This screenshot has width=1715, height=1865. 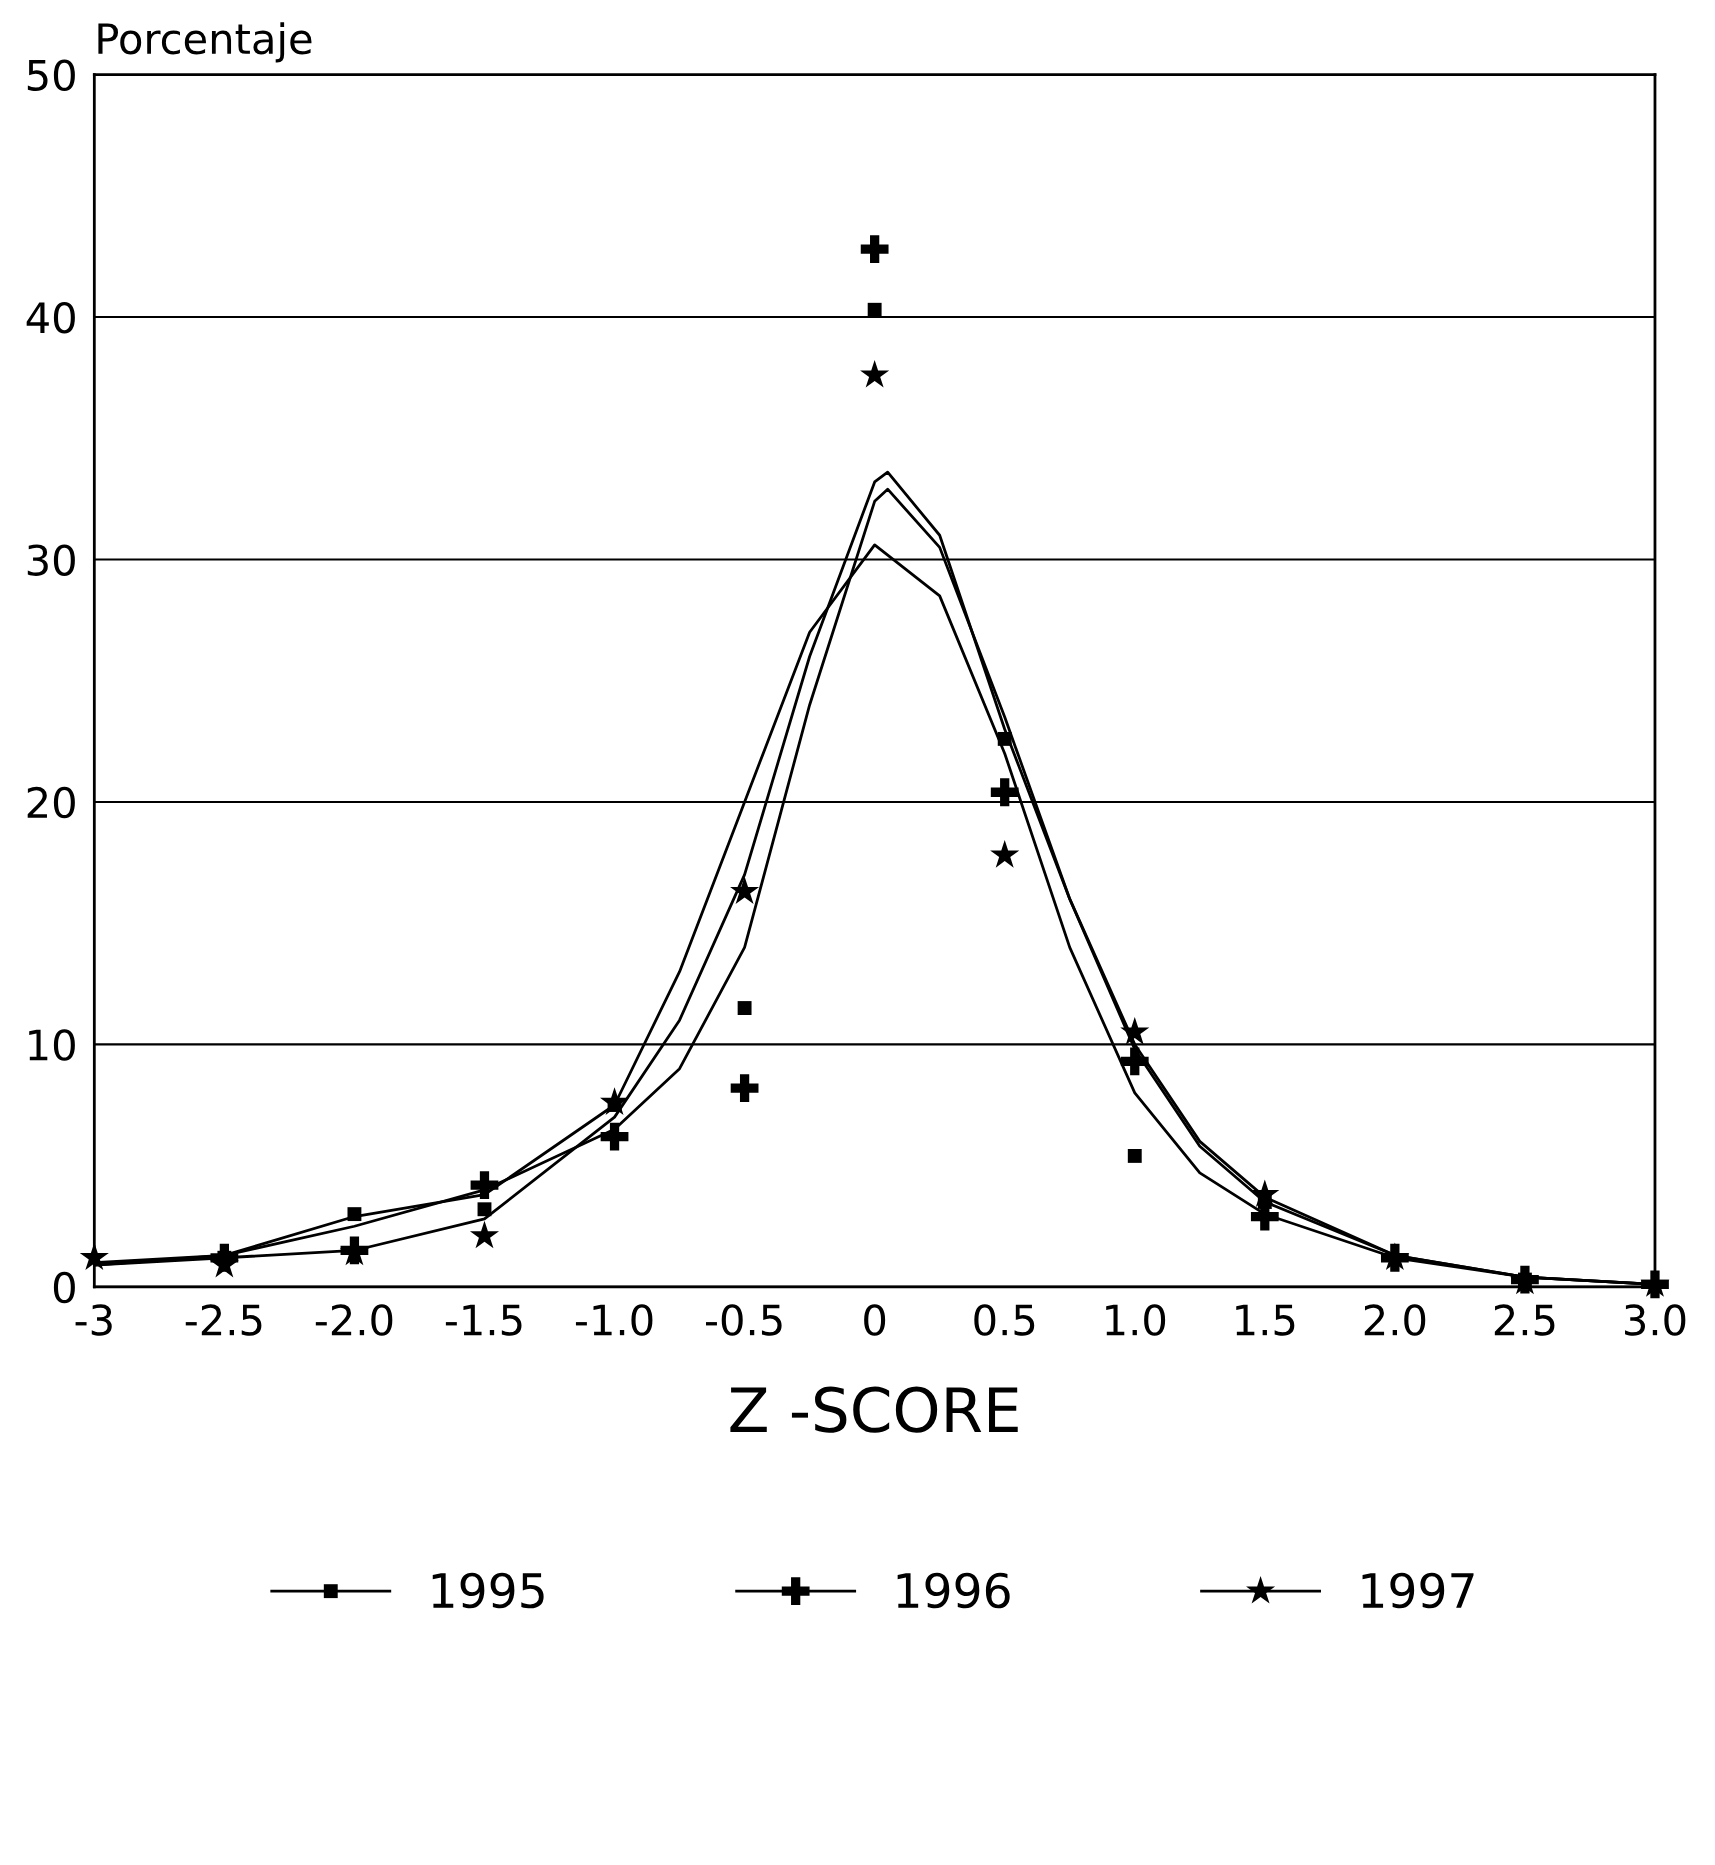 What do you see at coordinates (874, 1409) in the screenshot?
I see `x-axis-title: Z -SCORE` at bounding box center [874, 1409].